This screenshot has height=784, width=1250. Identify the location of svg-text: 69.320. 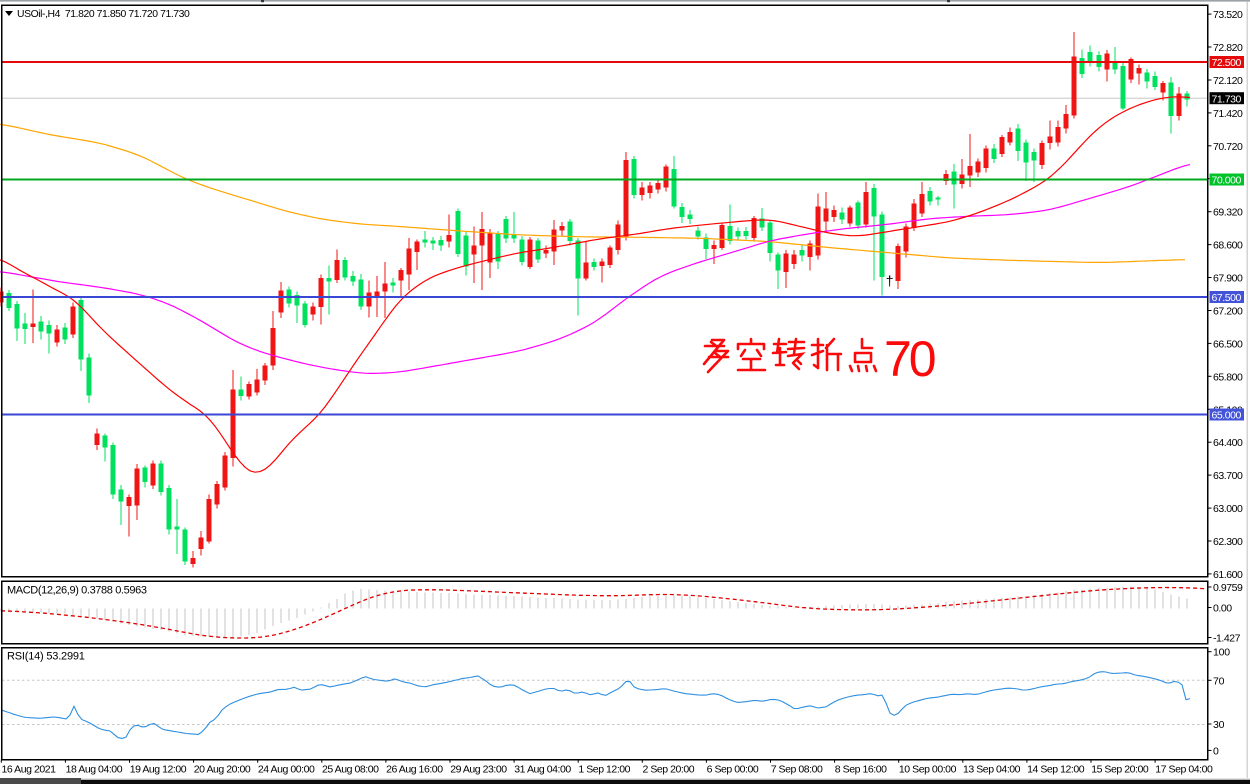
(1228, 213).